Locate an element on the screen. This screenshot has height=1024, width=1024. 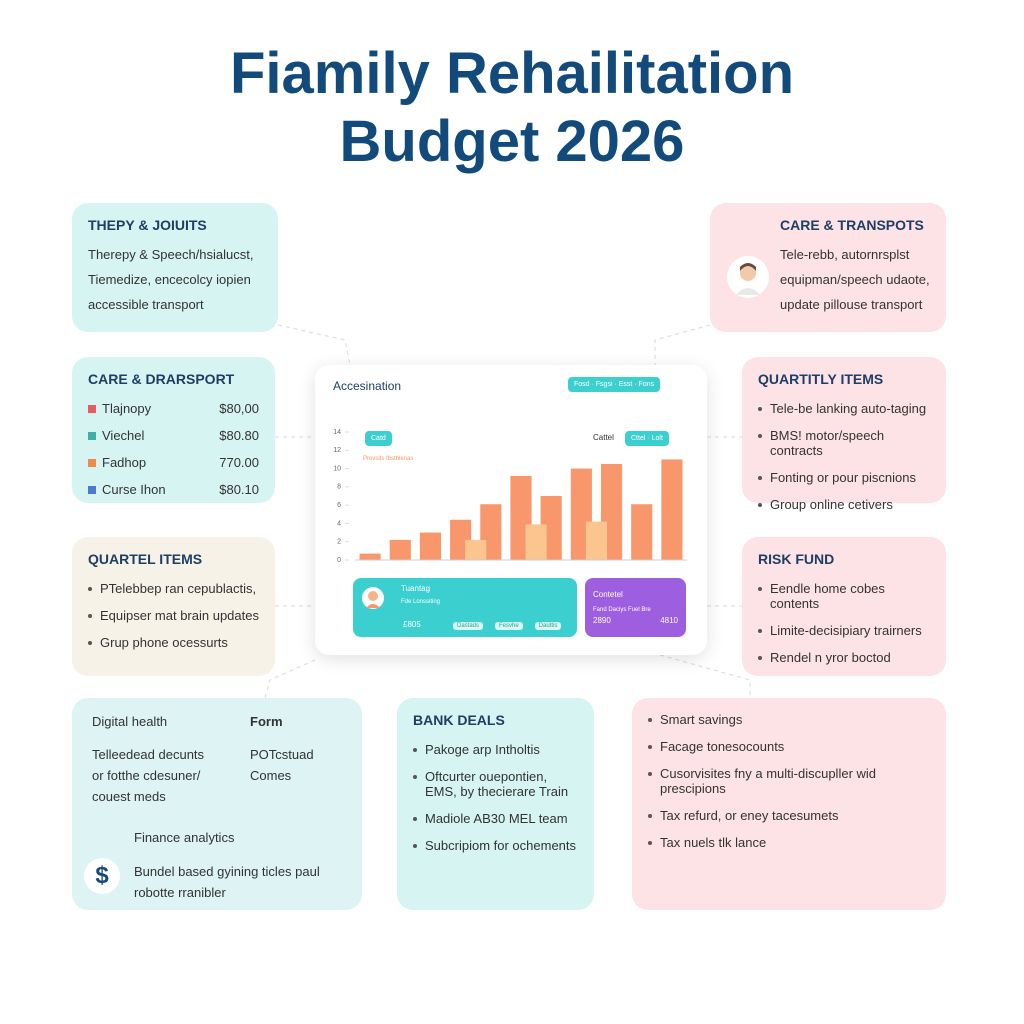
card-line: accessible transport is located at coordinates (146, 304).